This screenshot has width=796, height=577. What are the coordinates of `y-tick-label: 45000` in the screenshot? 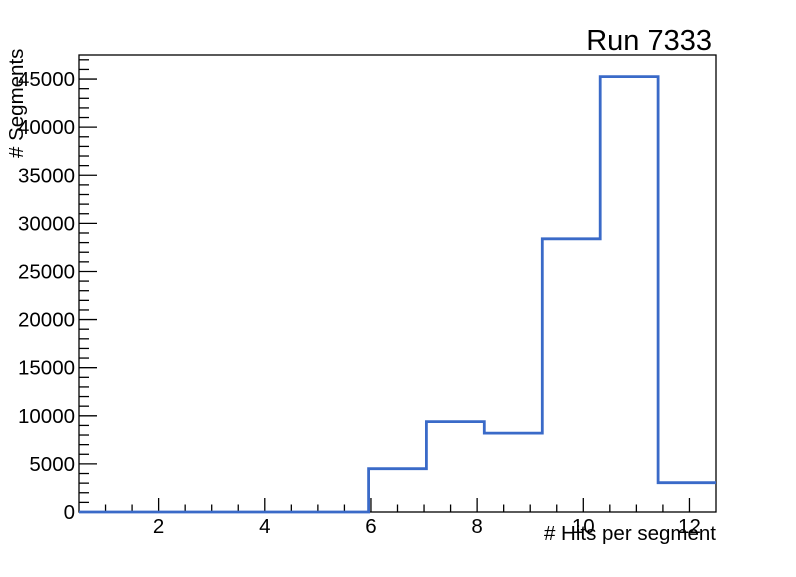 It's located at (46, 79).